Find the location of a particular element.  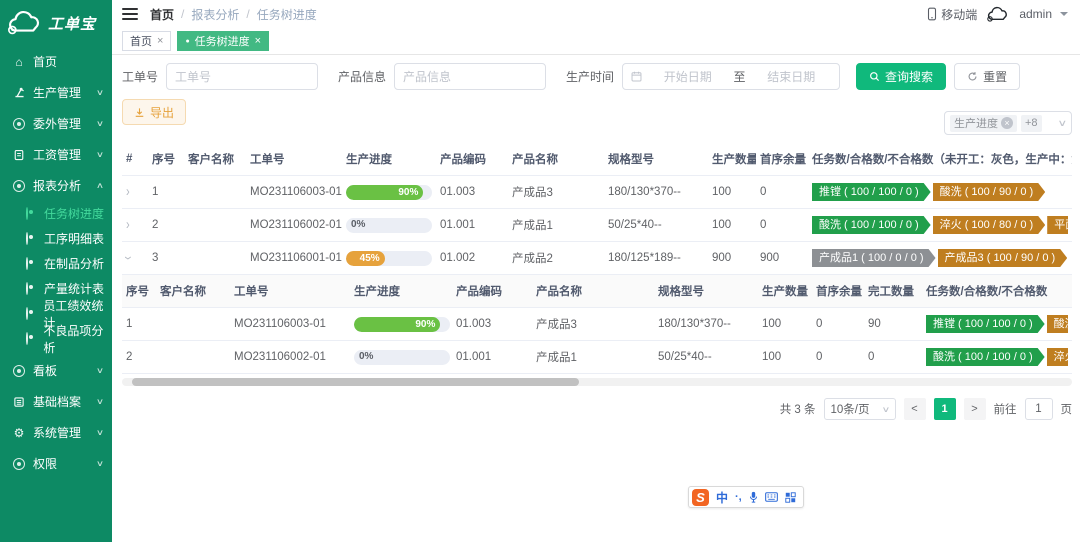

mobile-app-link: 移动端 is located at coordinates (952, 14).